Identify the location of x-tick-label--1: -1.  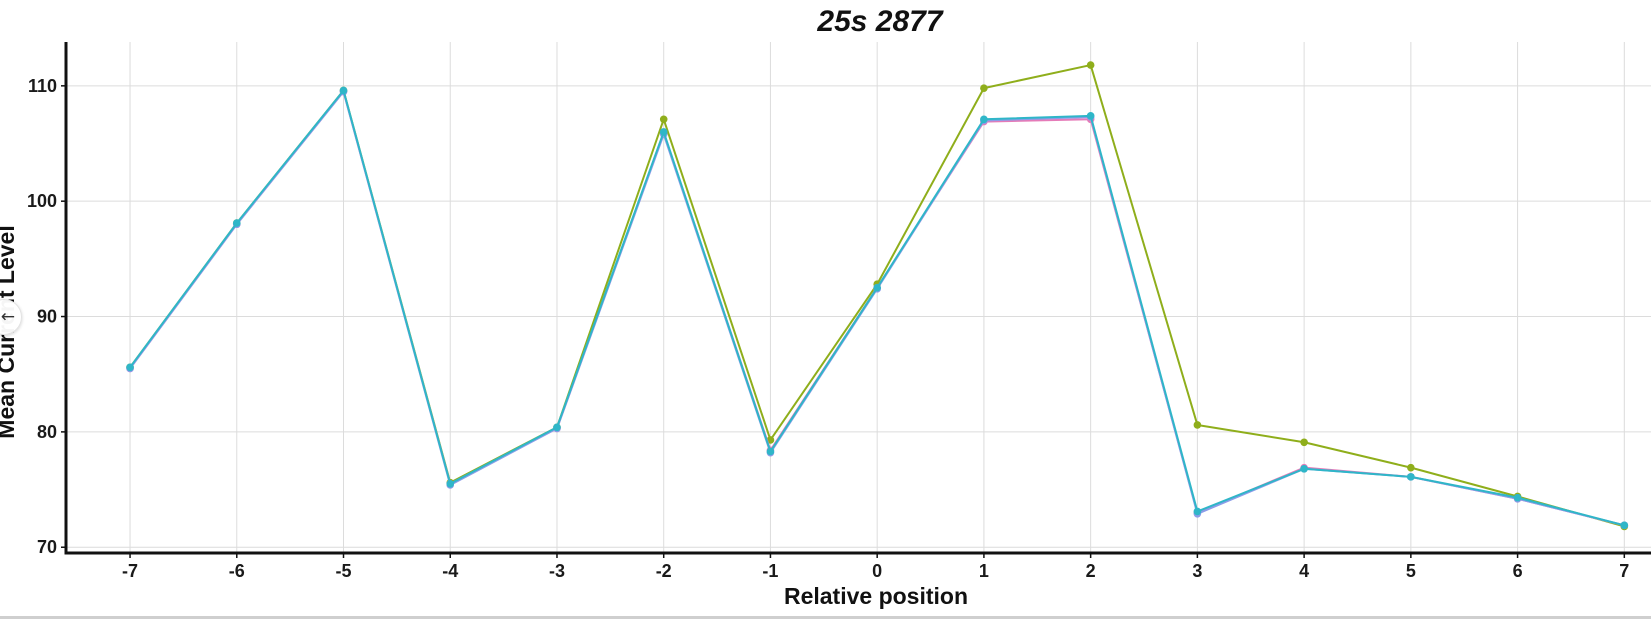
(770, 571).